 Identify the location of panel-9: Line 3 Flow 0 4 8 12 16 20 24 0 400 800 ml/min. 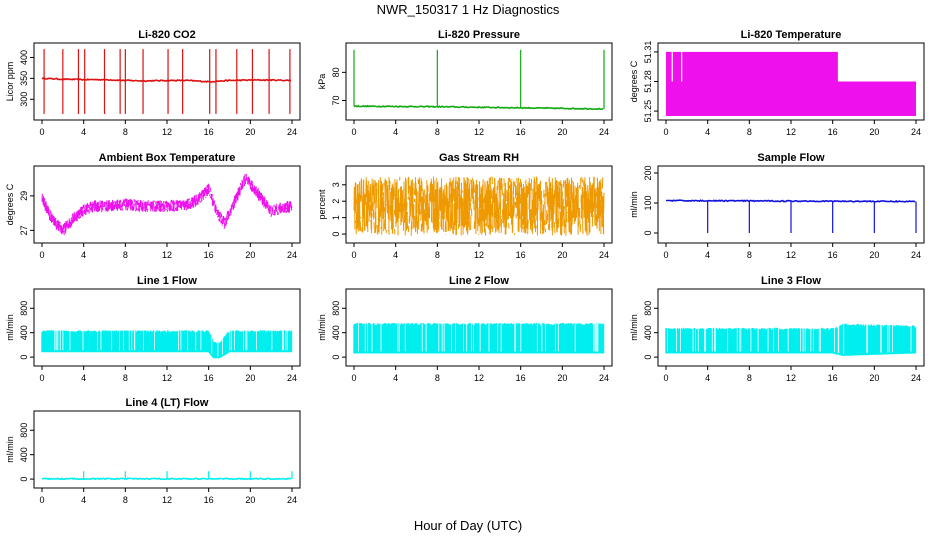
(777, 329).